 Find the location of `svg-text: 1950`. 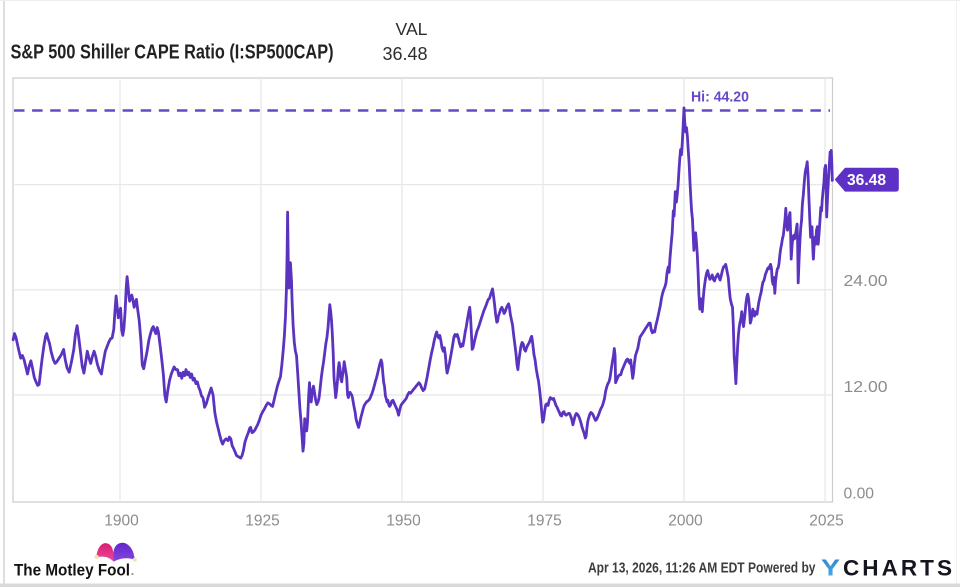

svg-text: 1950 is located at coordinates (403, 521).